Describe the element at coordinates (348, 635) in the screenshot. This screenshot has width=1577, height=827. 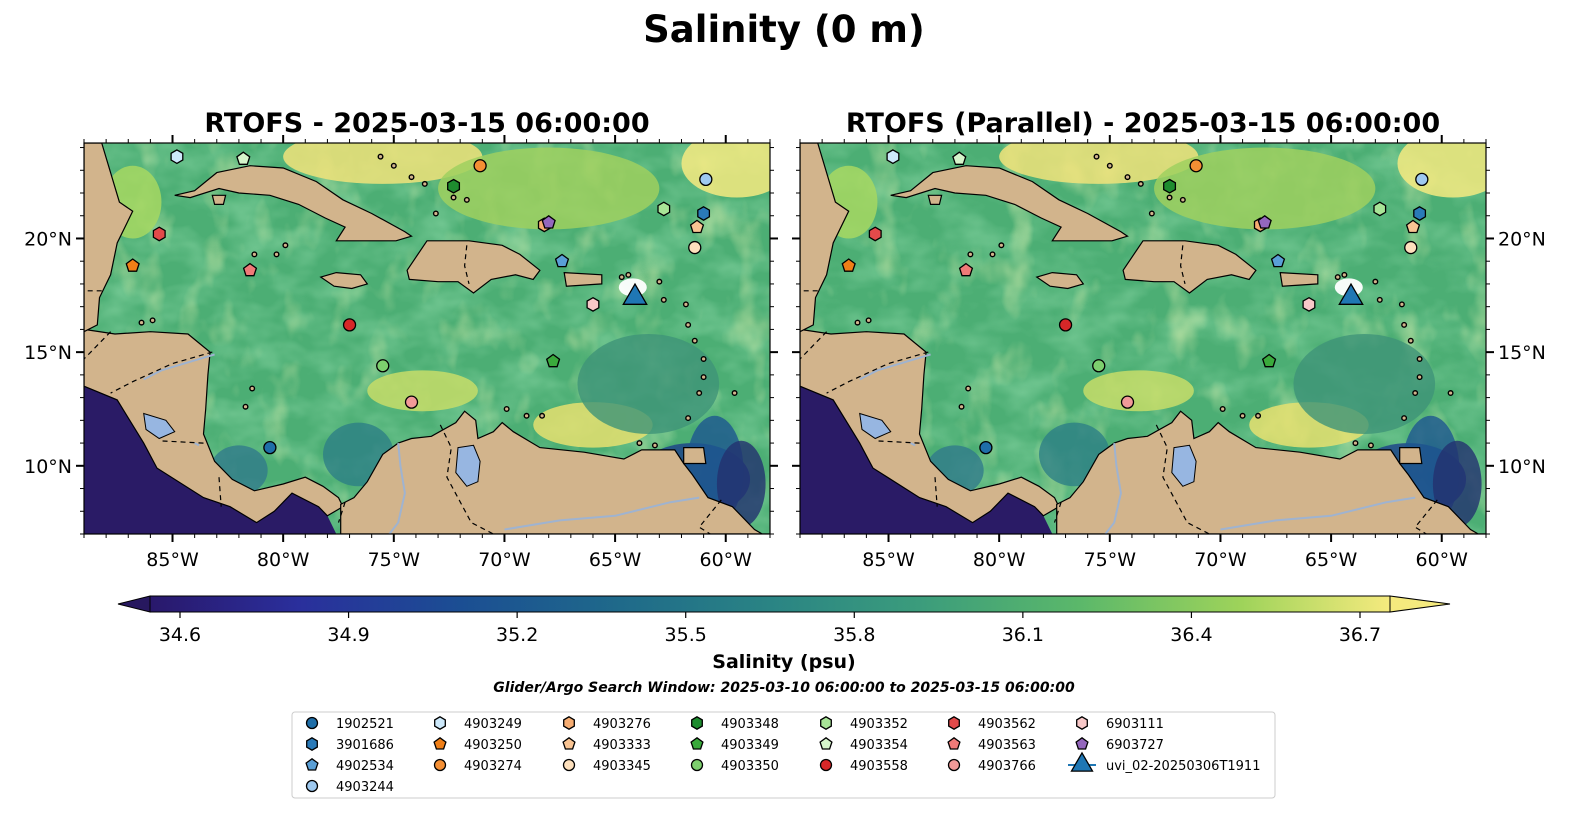
I see `colorbar-tick-label: 34.9` at that location.